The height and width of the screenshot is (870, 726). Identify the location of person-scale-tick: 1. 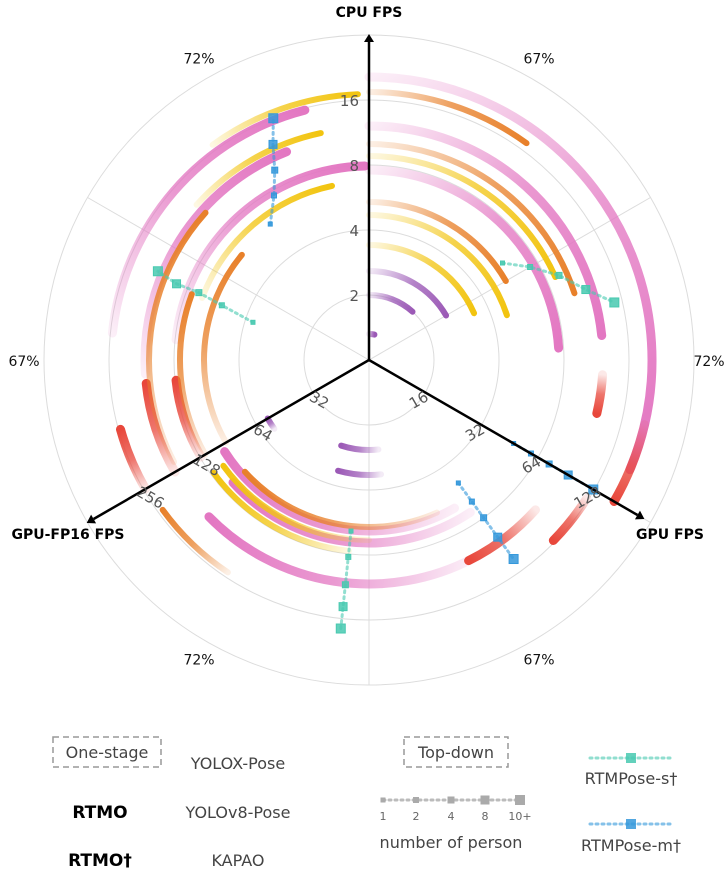
(383, 816).